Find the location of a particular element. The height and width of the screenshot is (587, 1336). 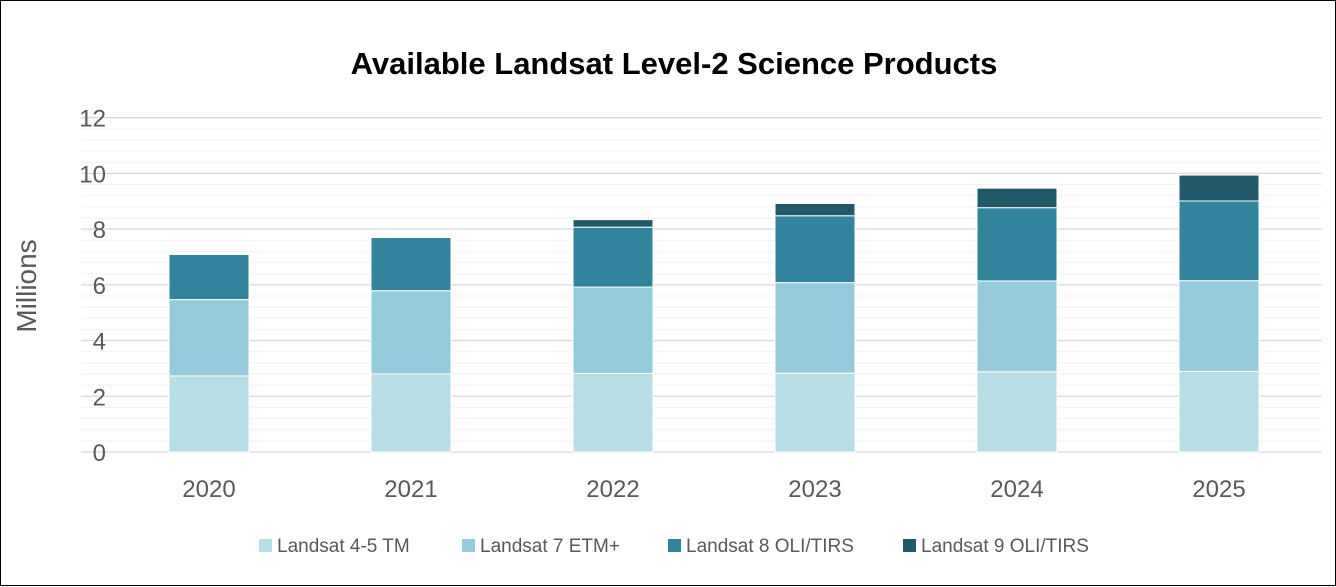

x-tick-label: 2025 is located at coordinates (1218, 489).